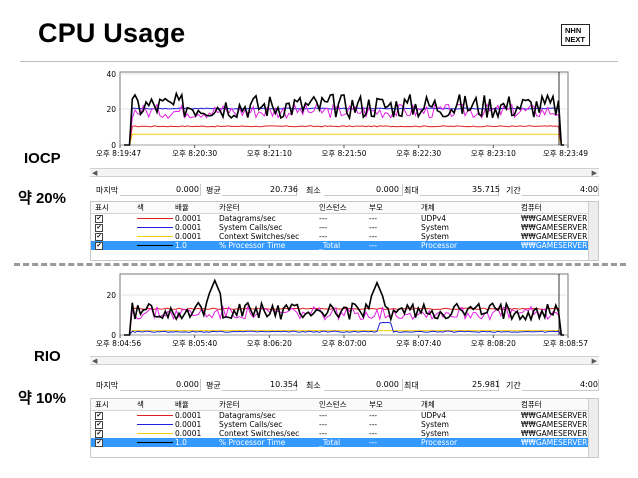  What do you see at coordinates (344, 320) in the screenshot?
I see `series-magenta-line` at bounding box center [344, 320].